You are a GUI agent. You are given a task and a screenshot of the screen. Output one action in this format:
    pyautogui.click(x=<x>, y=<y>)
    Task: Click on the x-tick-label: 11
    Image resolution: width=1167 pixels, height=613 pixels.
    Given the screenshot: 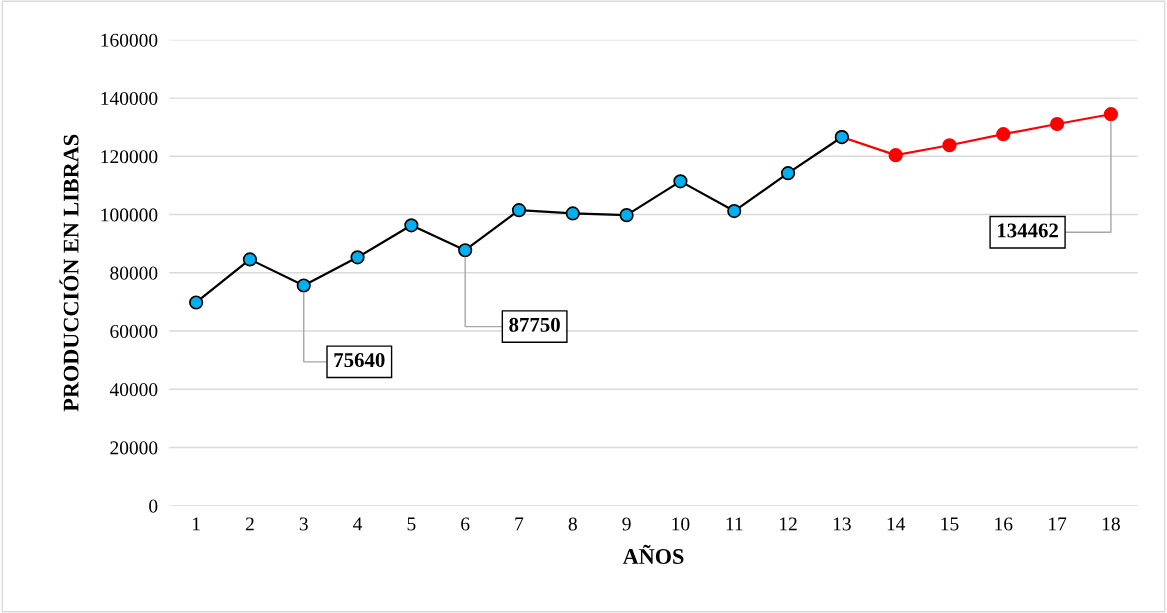 What is the action you would take?
    pyautogui.click(x=734, y=524)
    